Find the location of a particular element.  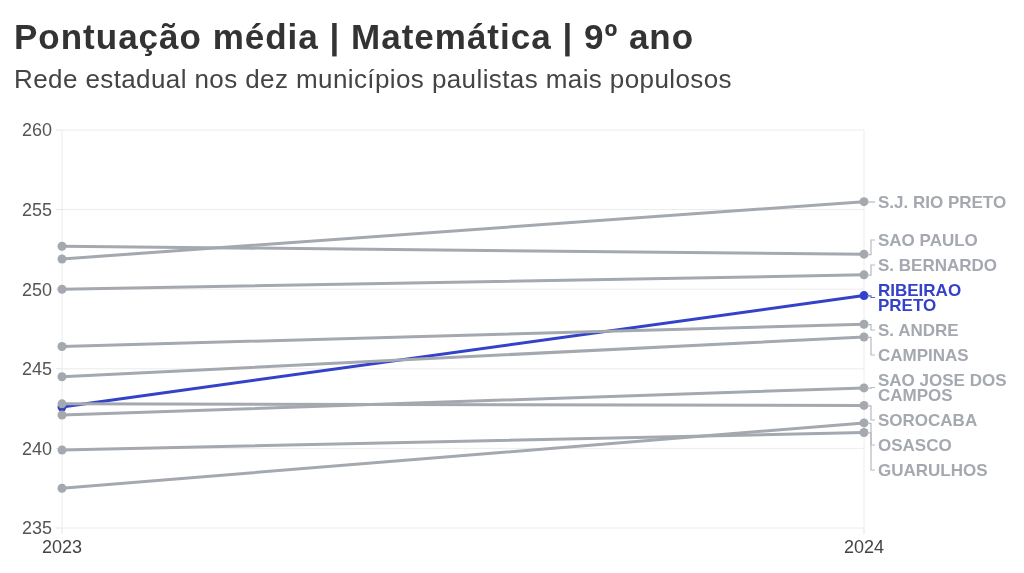

series-label: OSASCO is located at coordinates (915, 445).